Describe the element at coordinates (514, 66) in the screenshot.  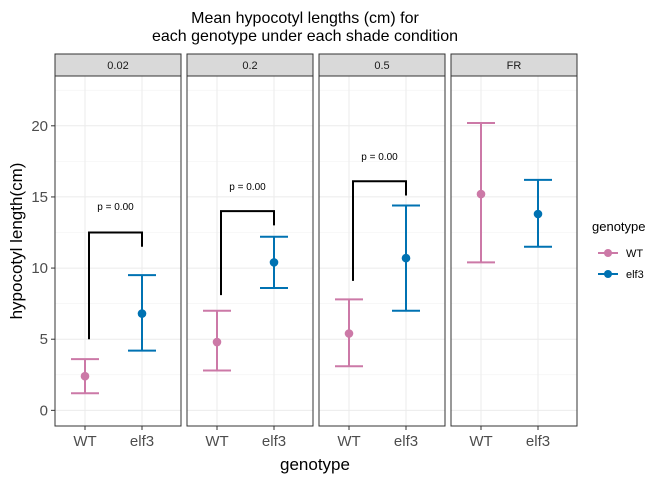
I see `facet-strip-label: FR` at that location.